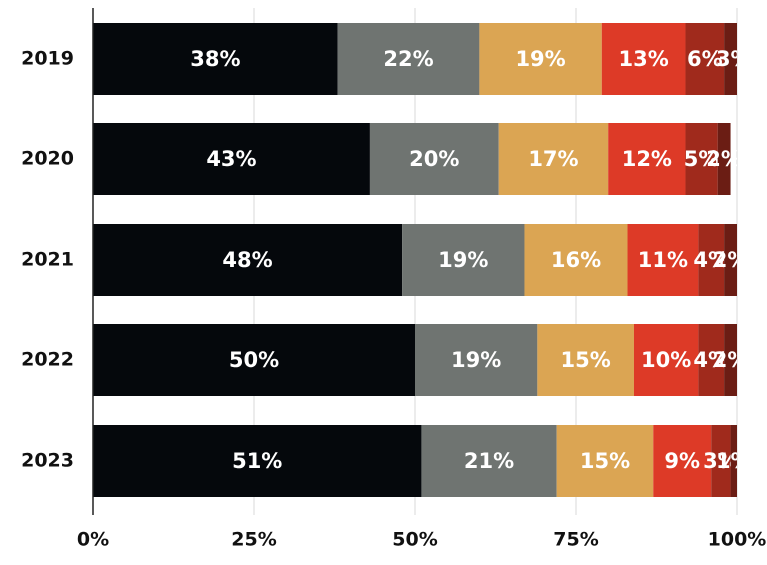  Describe the element at coordinates (93, 540) in the screenshot. I see `x-tick-label: 0%` at that location.